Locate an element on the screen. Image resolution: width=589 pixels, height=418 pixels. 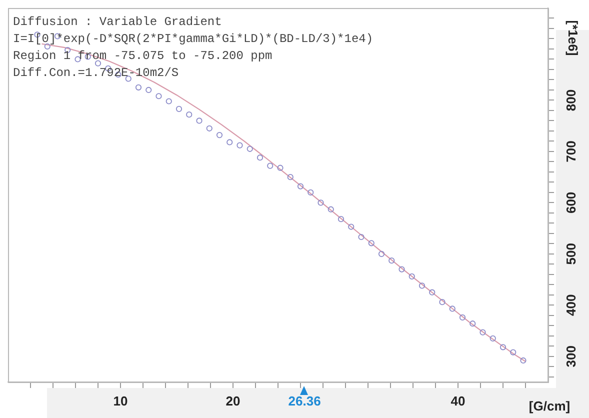
annotation: I=I[0]*exp(-D*SQR(2*PI*gamma*Gi*LD)*(BD-LD/3)*1e4) is located at coordinates (193, 39).